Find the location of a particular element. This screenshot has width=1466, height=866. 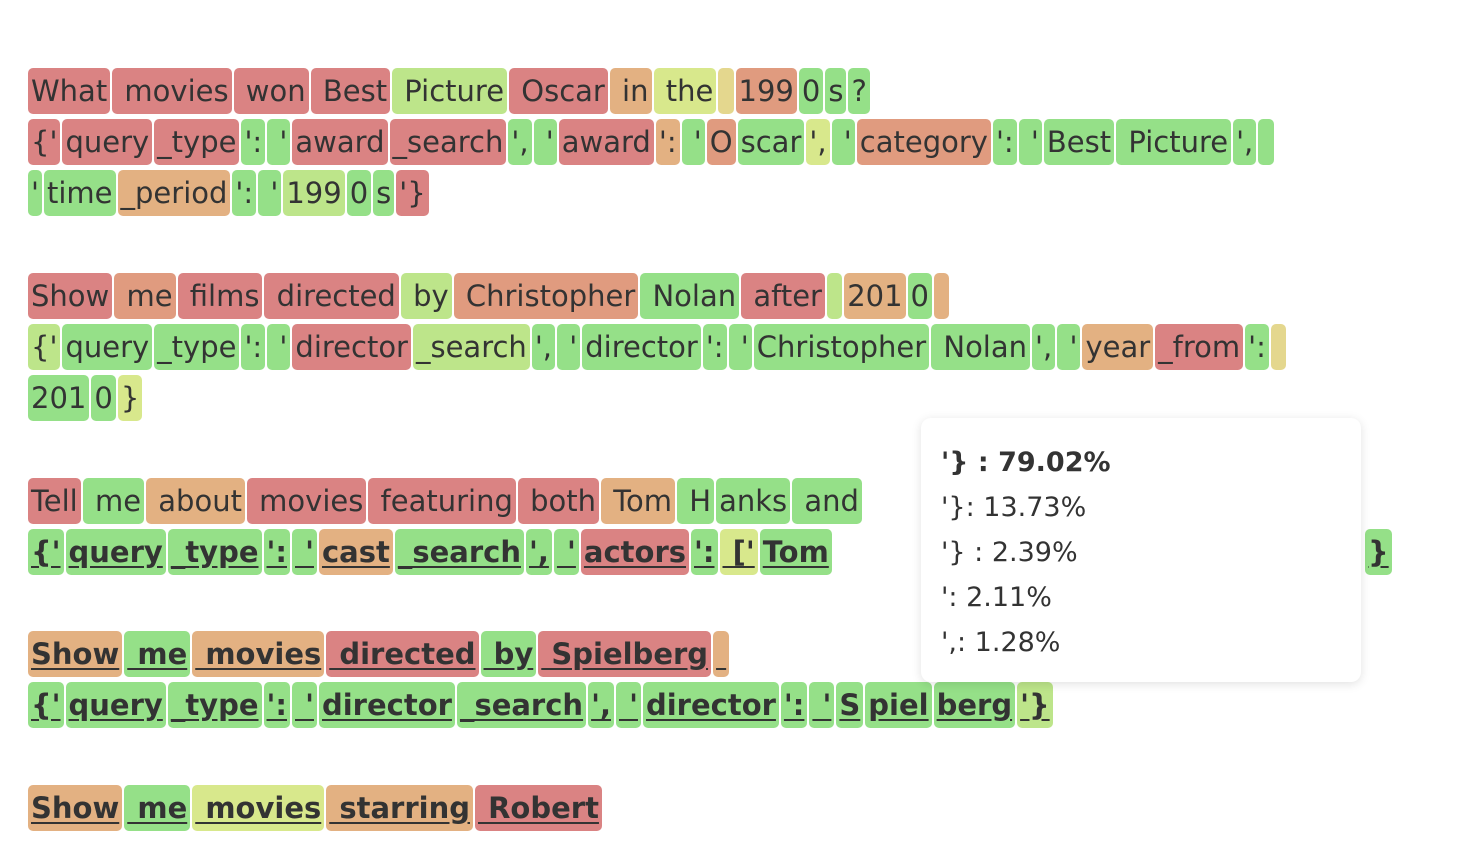

token: category is located at coordinates (923, 142).